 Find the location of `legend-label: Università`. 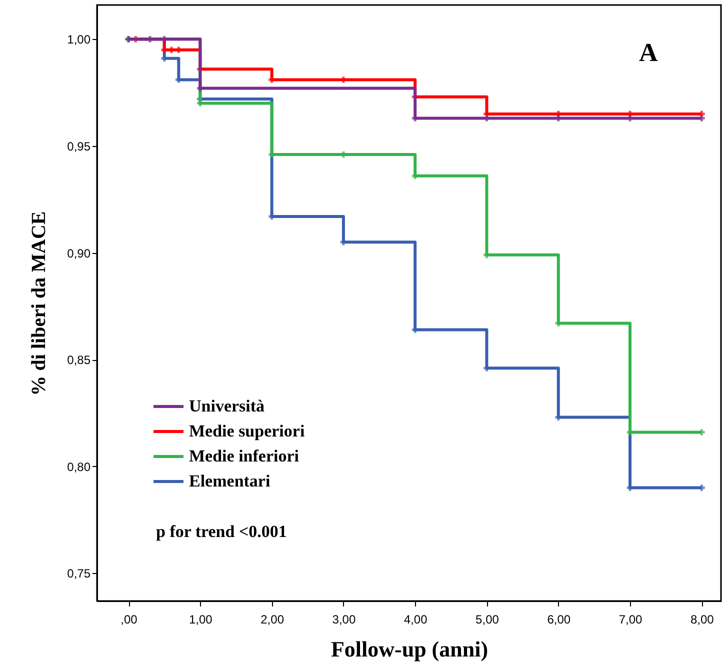

legend-label: Università is located at coordinates (227, 406).